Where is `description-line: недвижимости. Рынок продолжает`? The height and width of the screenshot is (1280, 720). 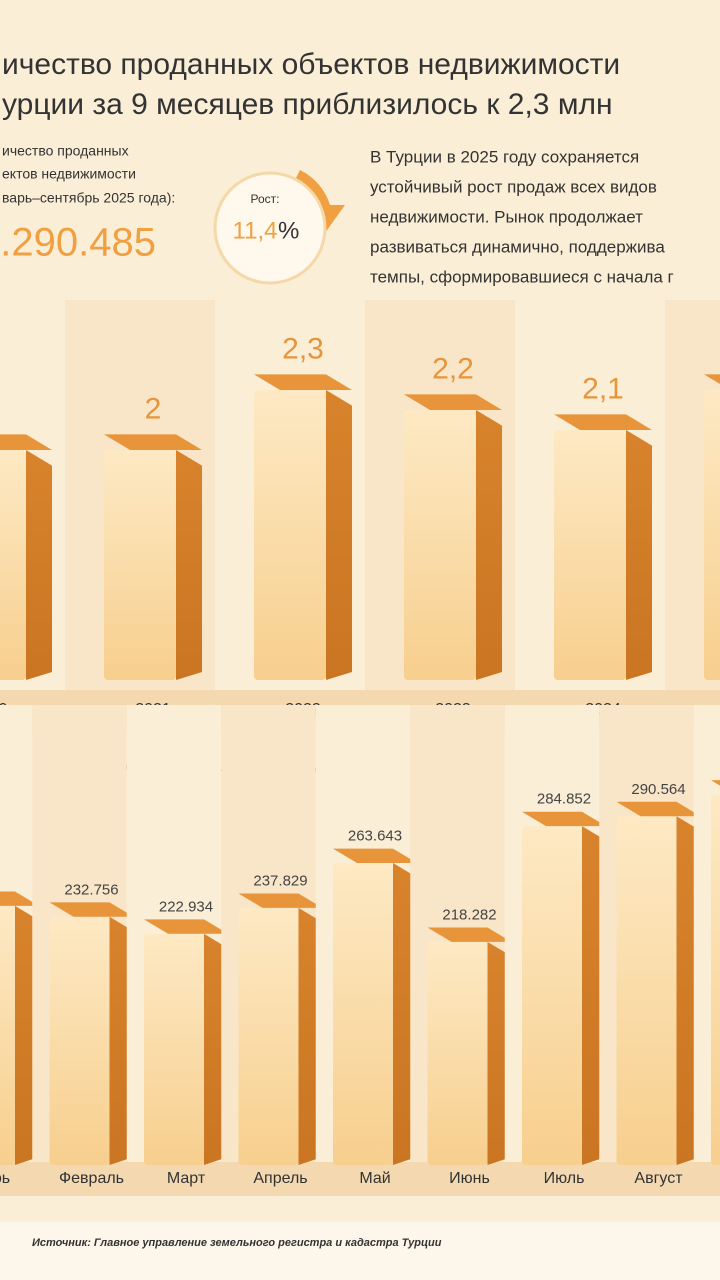
description-line: недвижимости. Рынок продолжает is located at coordinates (506, 216).